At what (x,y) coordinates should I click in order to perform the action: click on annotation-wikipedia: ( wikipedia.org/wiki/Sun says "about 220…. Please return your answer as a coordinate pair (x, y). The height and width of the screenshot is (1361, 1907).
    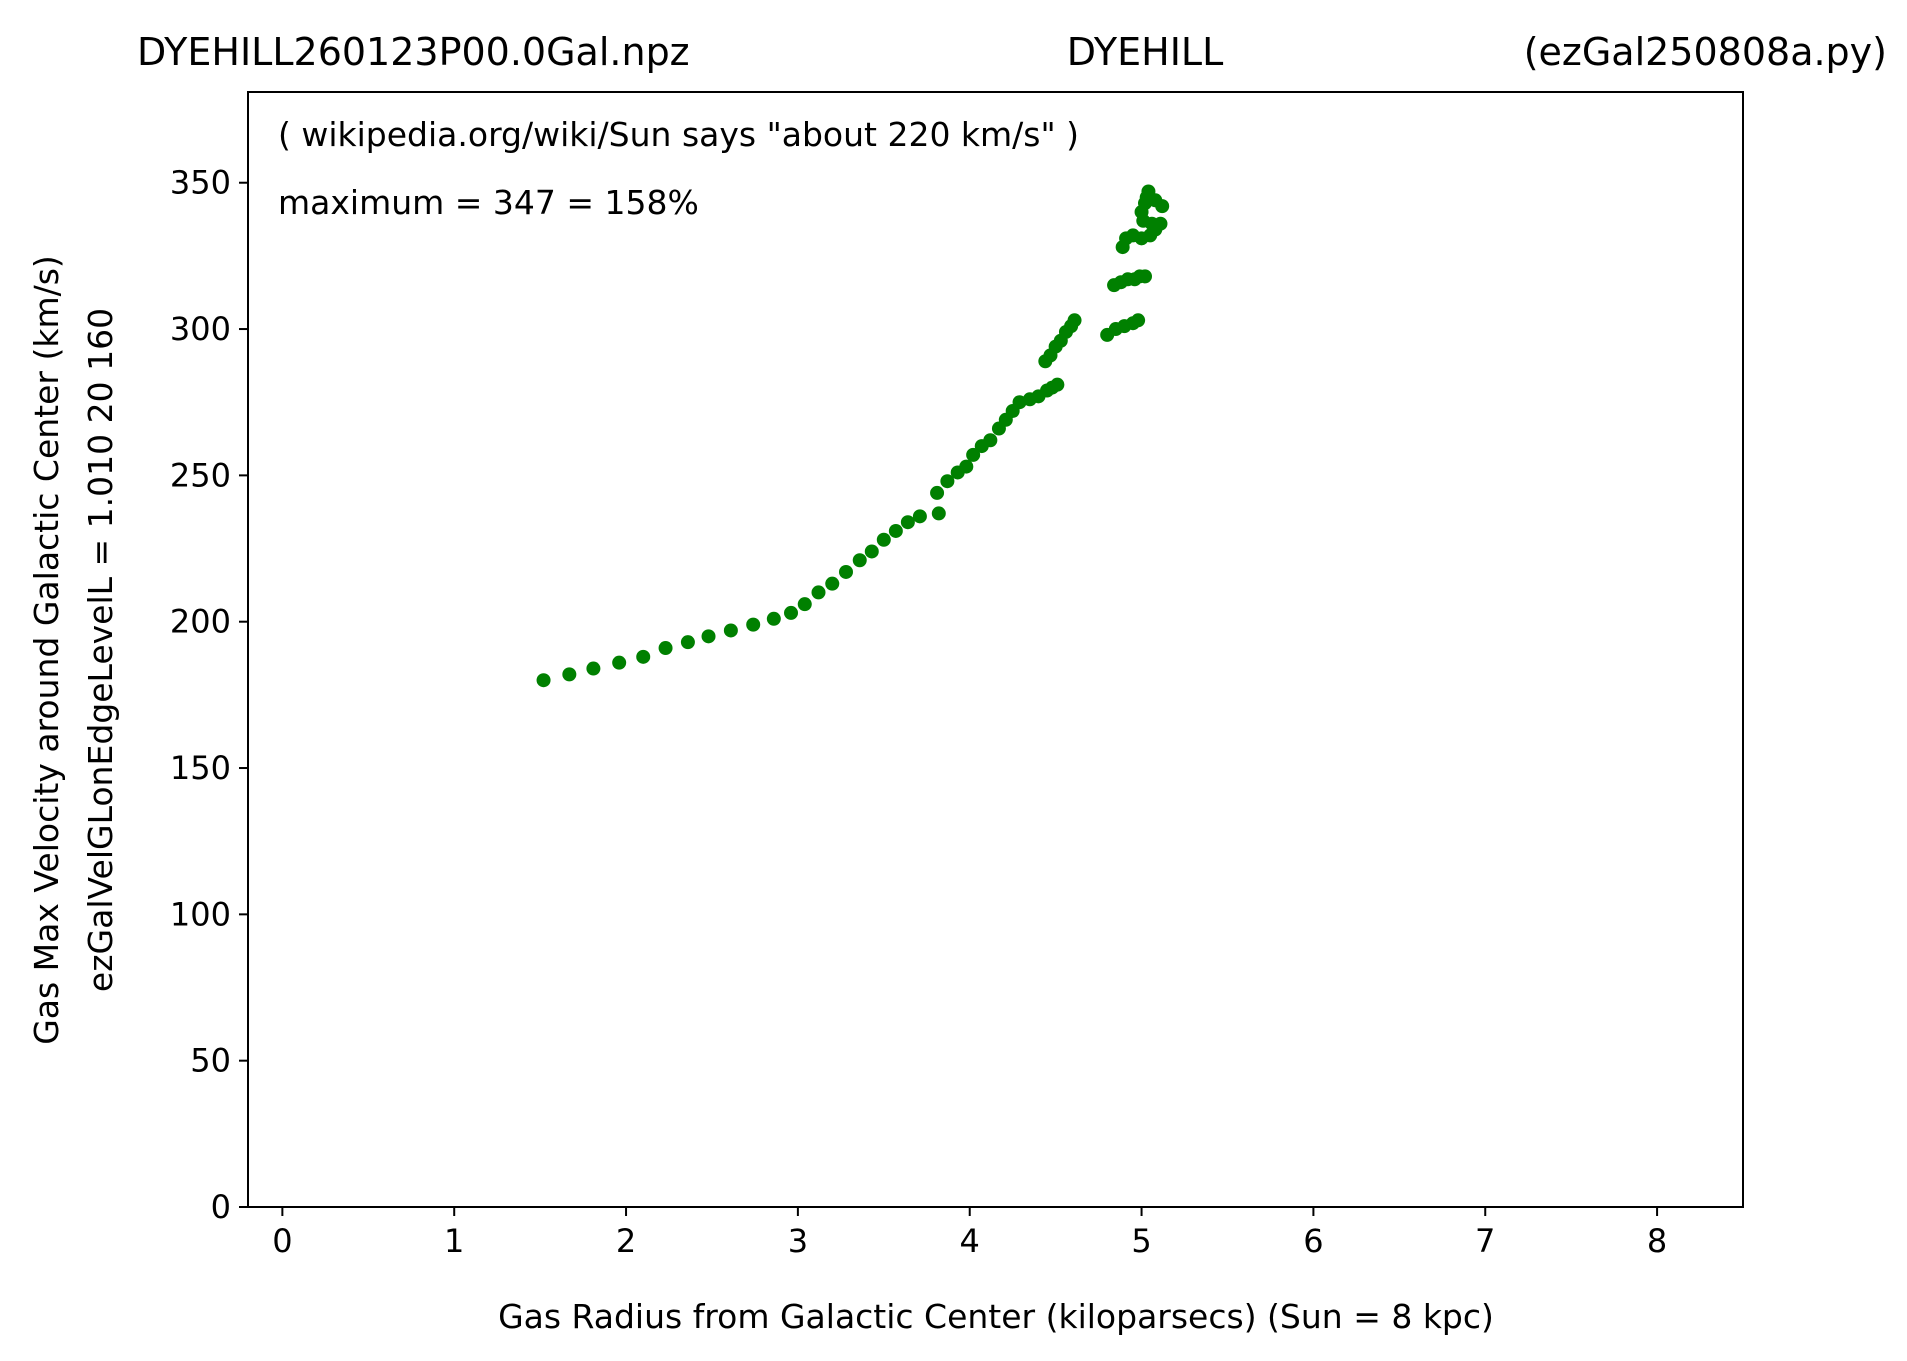
    Looking at the image, I should click on (678, 134).